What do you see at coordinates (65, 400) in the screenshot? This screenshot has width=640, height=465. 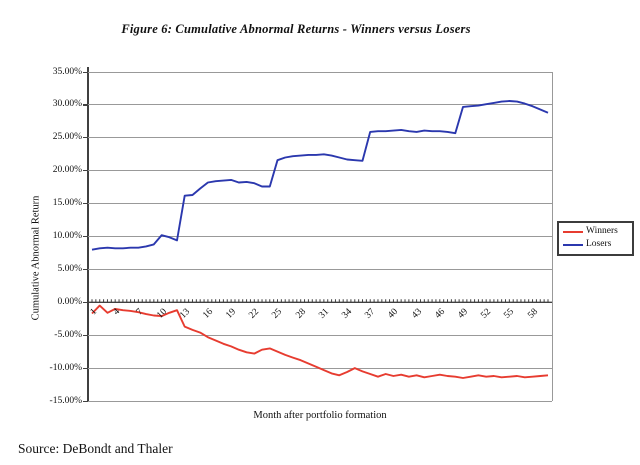 I see `y-tick-label: -15.00%` at bounding box center [65, 400].